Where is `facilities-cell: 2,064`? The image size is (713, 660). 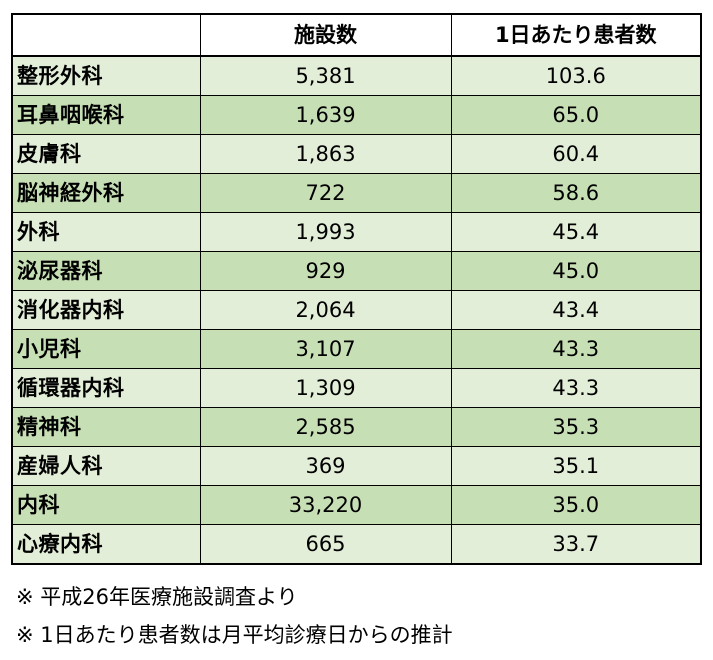
facilities-cell: 2,064 is located at coordinates (325, 310).